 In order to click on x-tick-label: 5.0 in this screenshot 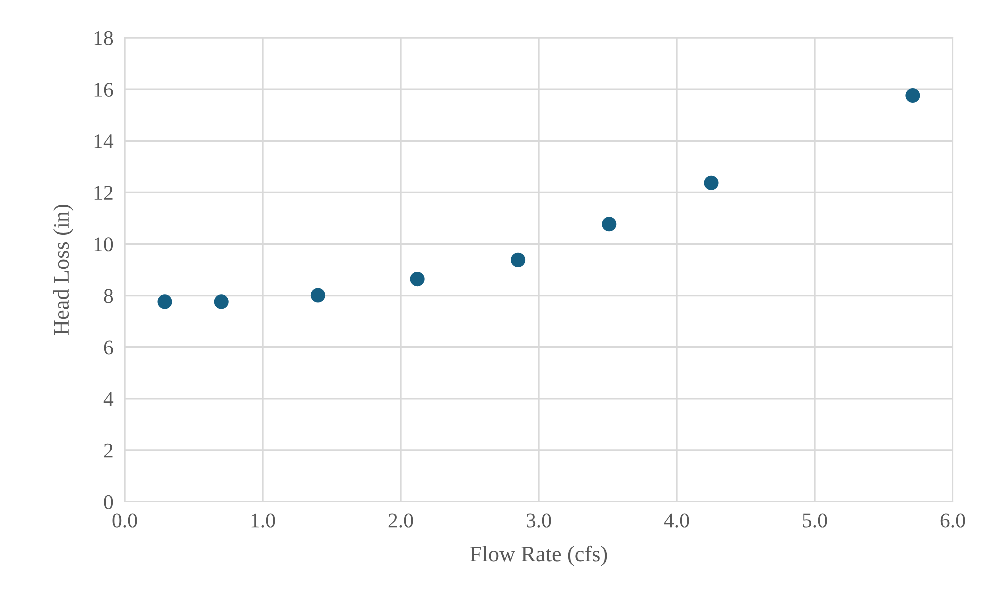, I will do `click(815, 521)`.